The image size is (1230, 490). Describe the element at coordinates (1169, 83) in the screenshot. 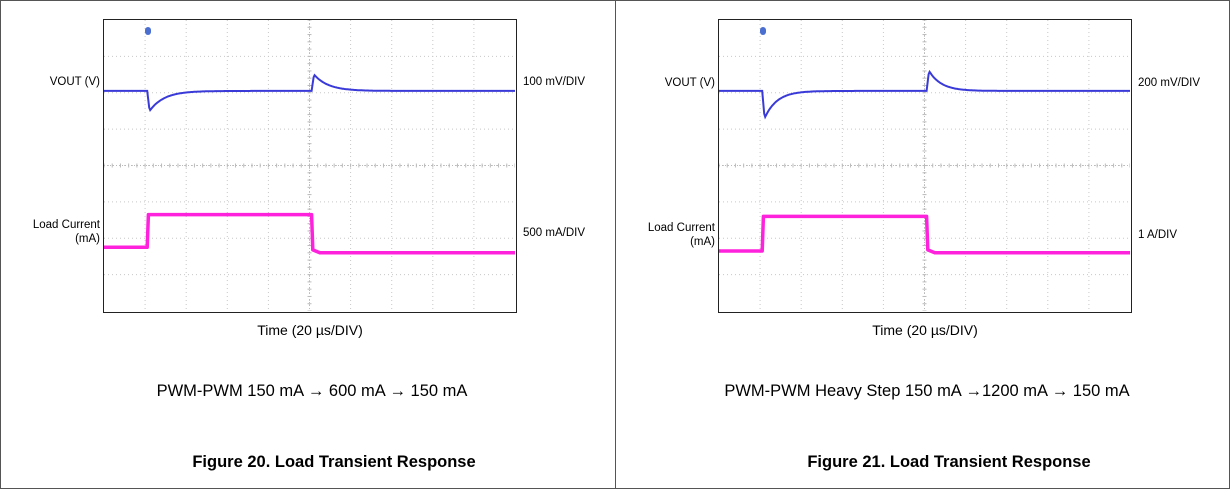

I see `vout-scale-label: 200 mV/DIV` at that location.